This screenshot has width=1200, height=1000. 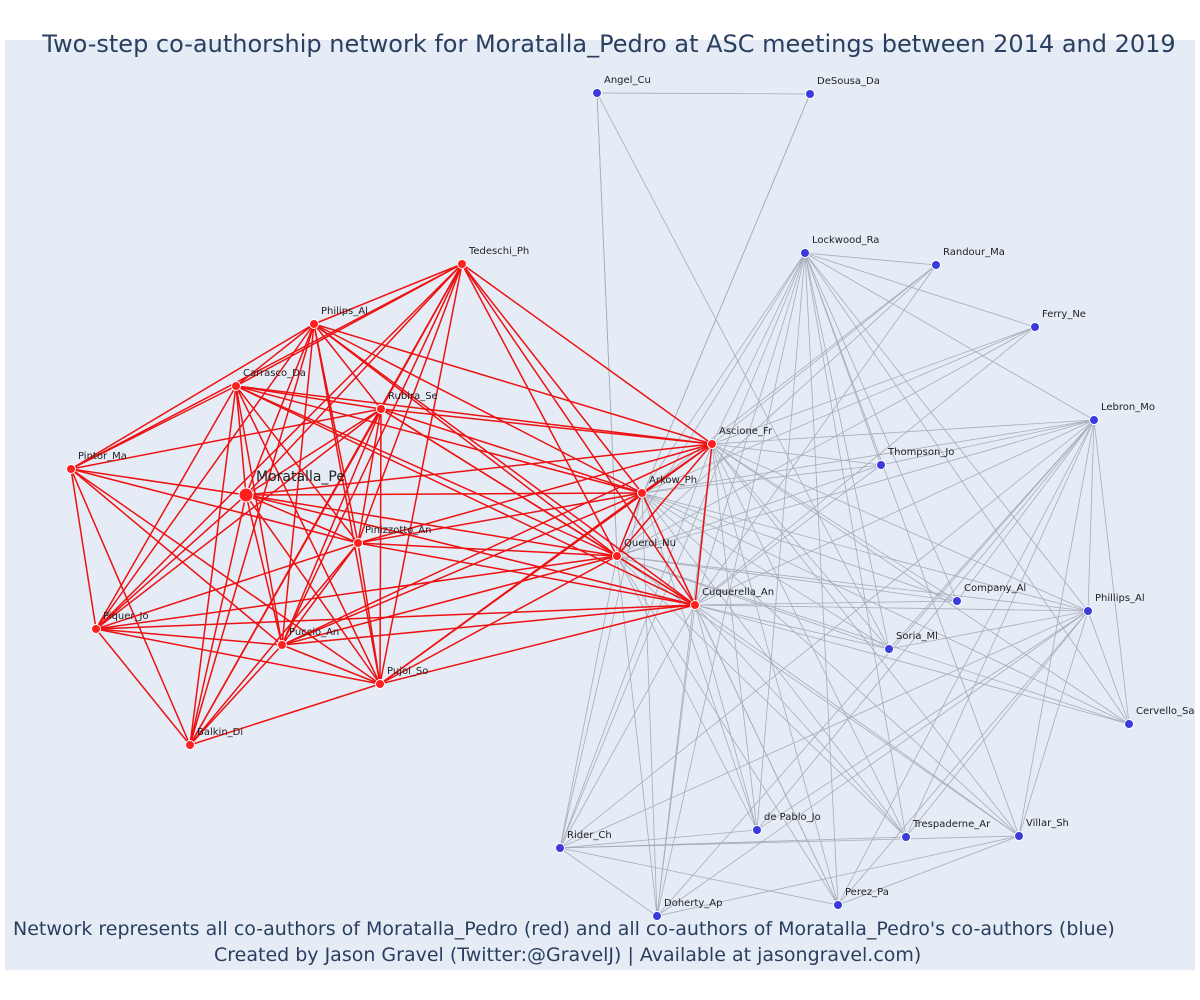 I want to click on node-label: Angel_Cu, so click(x=627, y=80).